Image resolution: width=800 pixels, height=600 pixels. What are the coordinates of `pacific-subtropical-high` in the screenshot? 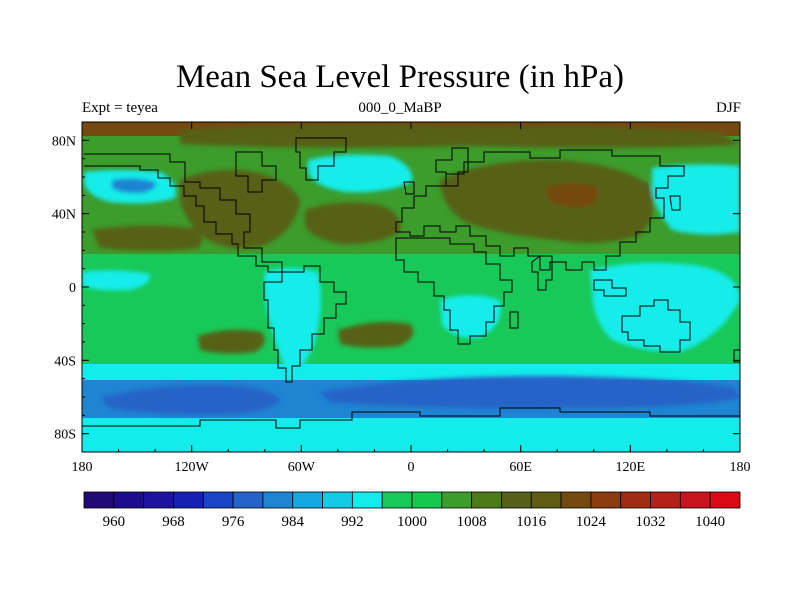 It's located at (147, 238).